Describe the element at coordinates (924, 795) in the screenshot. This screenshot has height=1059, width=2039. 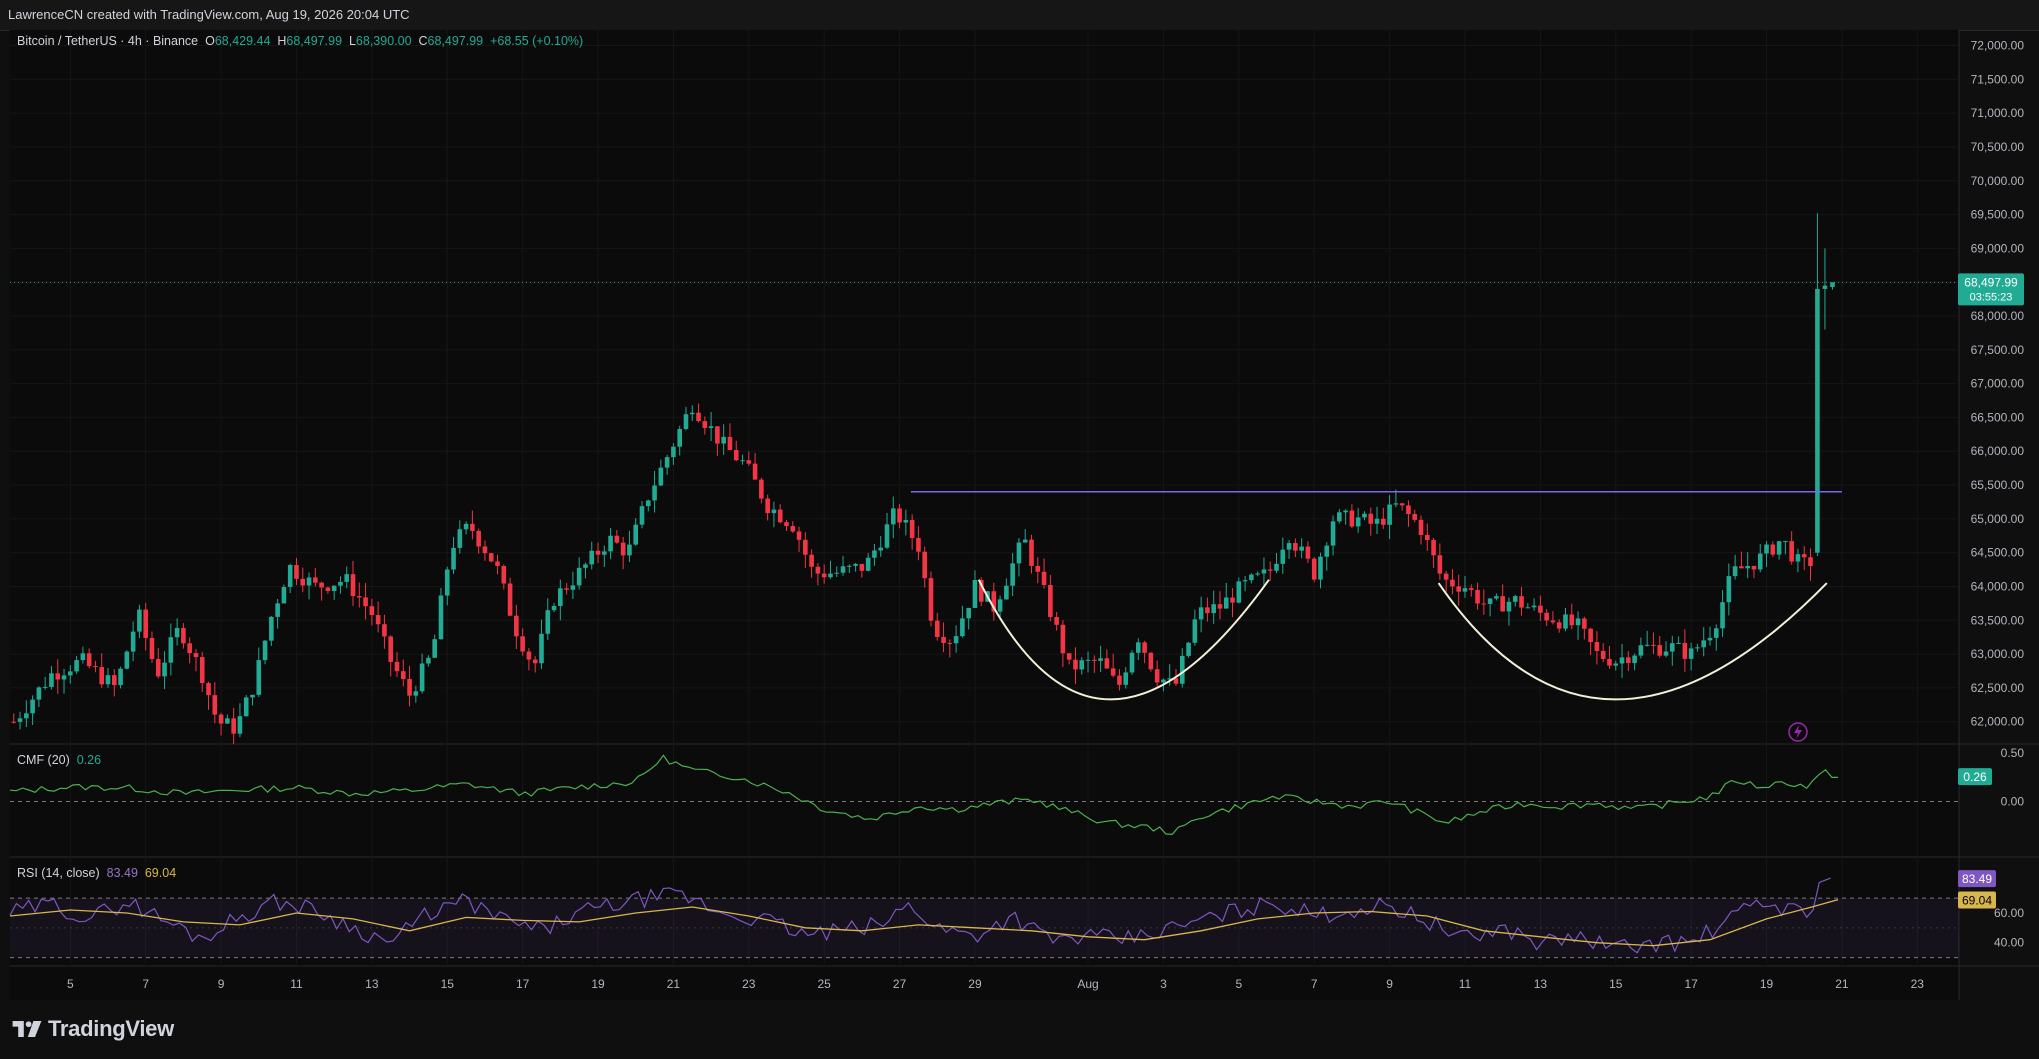
I see `cmf-line` at that location.